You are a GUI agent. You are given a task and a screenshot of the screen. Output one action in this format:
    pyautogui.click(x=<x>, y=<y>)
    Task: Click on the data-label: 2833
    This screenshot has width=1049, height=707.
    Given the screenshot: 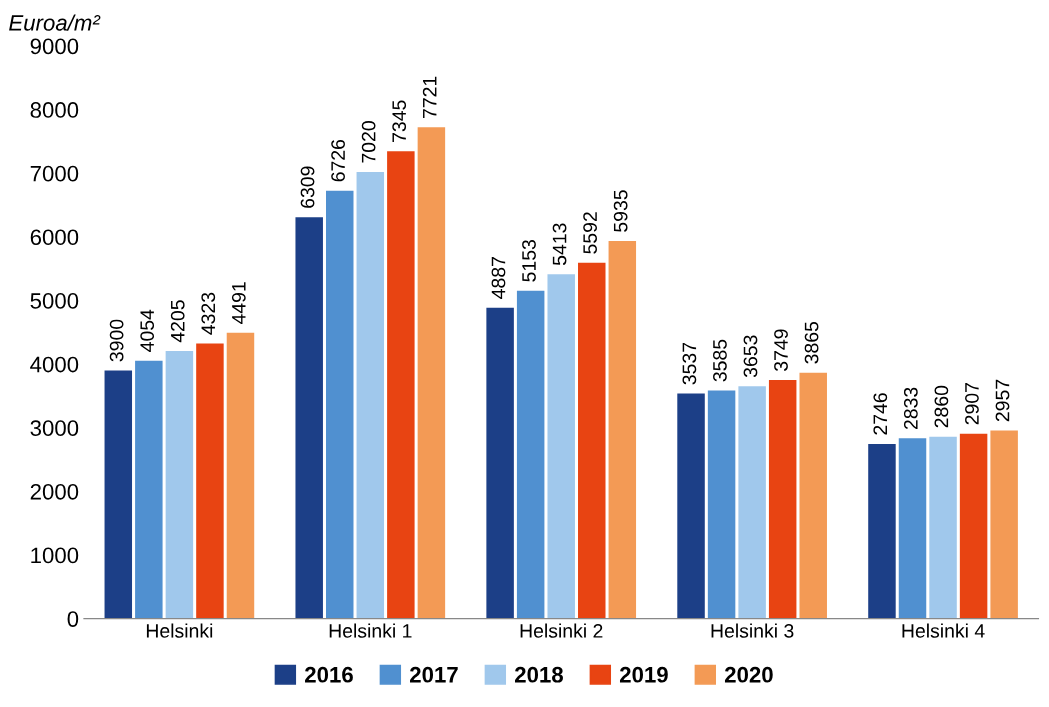 What is the action you would take?
    pyautogui.click(x=910, y=408)
    